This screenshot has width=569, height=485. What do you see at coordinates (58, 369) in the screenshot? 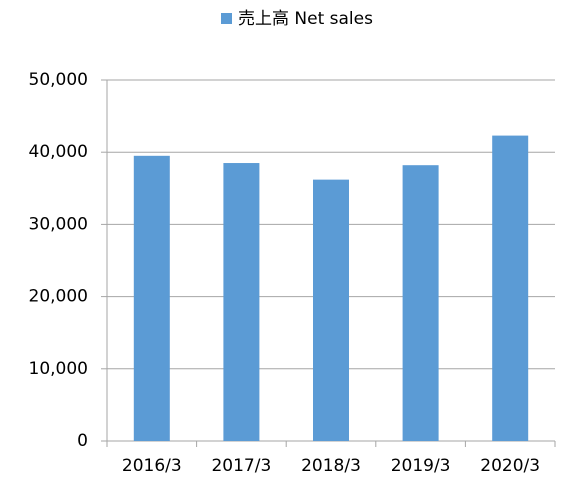
I see `y-tick-label: 10,000` at bounding box center [58, 369].